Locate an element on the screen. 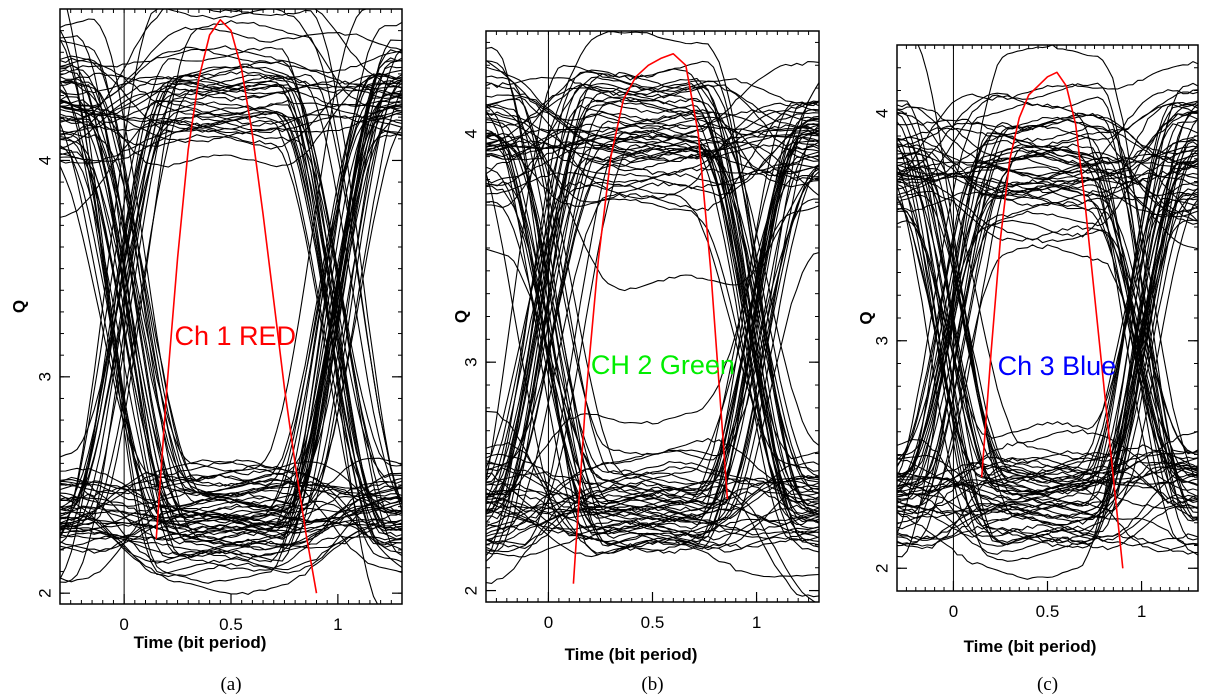 The width and height of the screenshot is (1215, 699). panel-label: (c) is located at coordinates (1047, 684).